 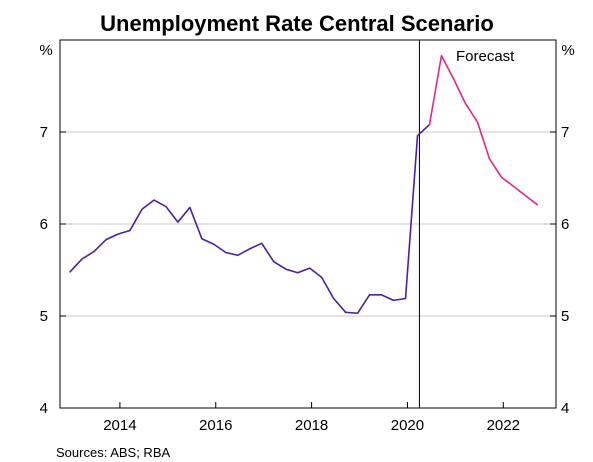 I want to click on x-tick-label-2020: 2020, so click(x=407, y=425).